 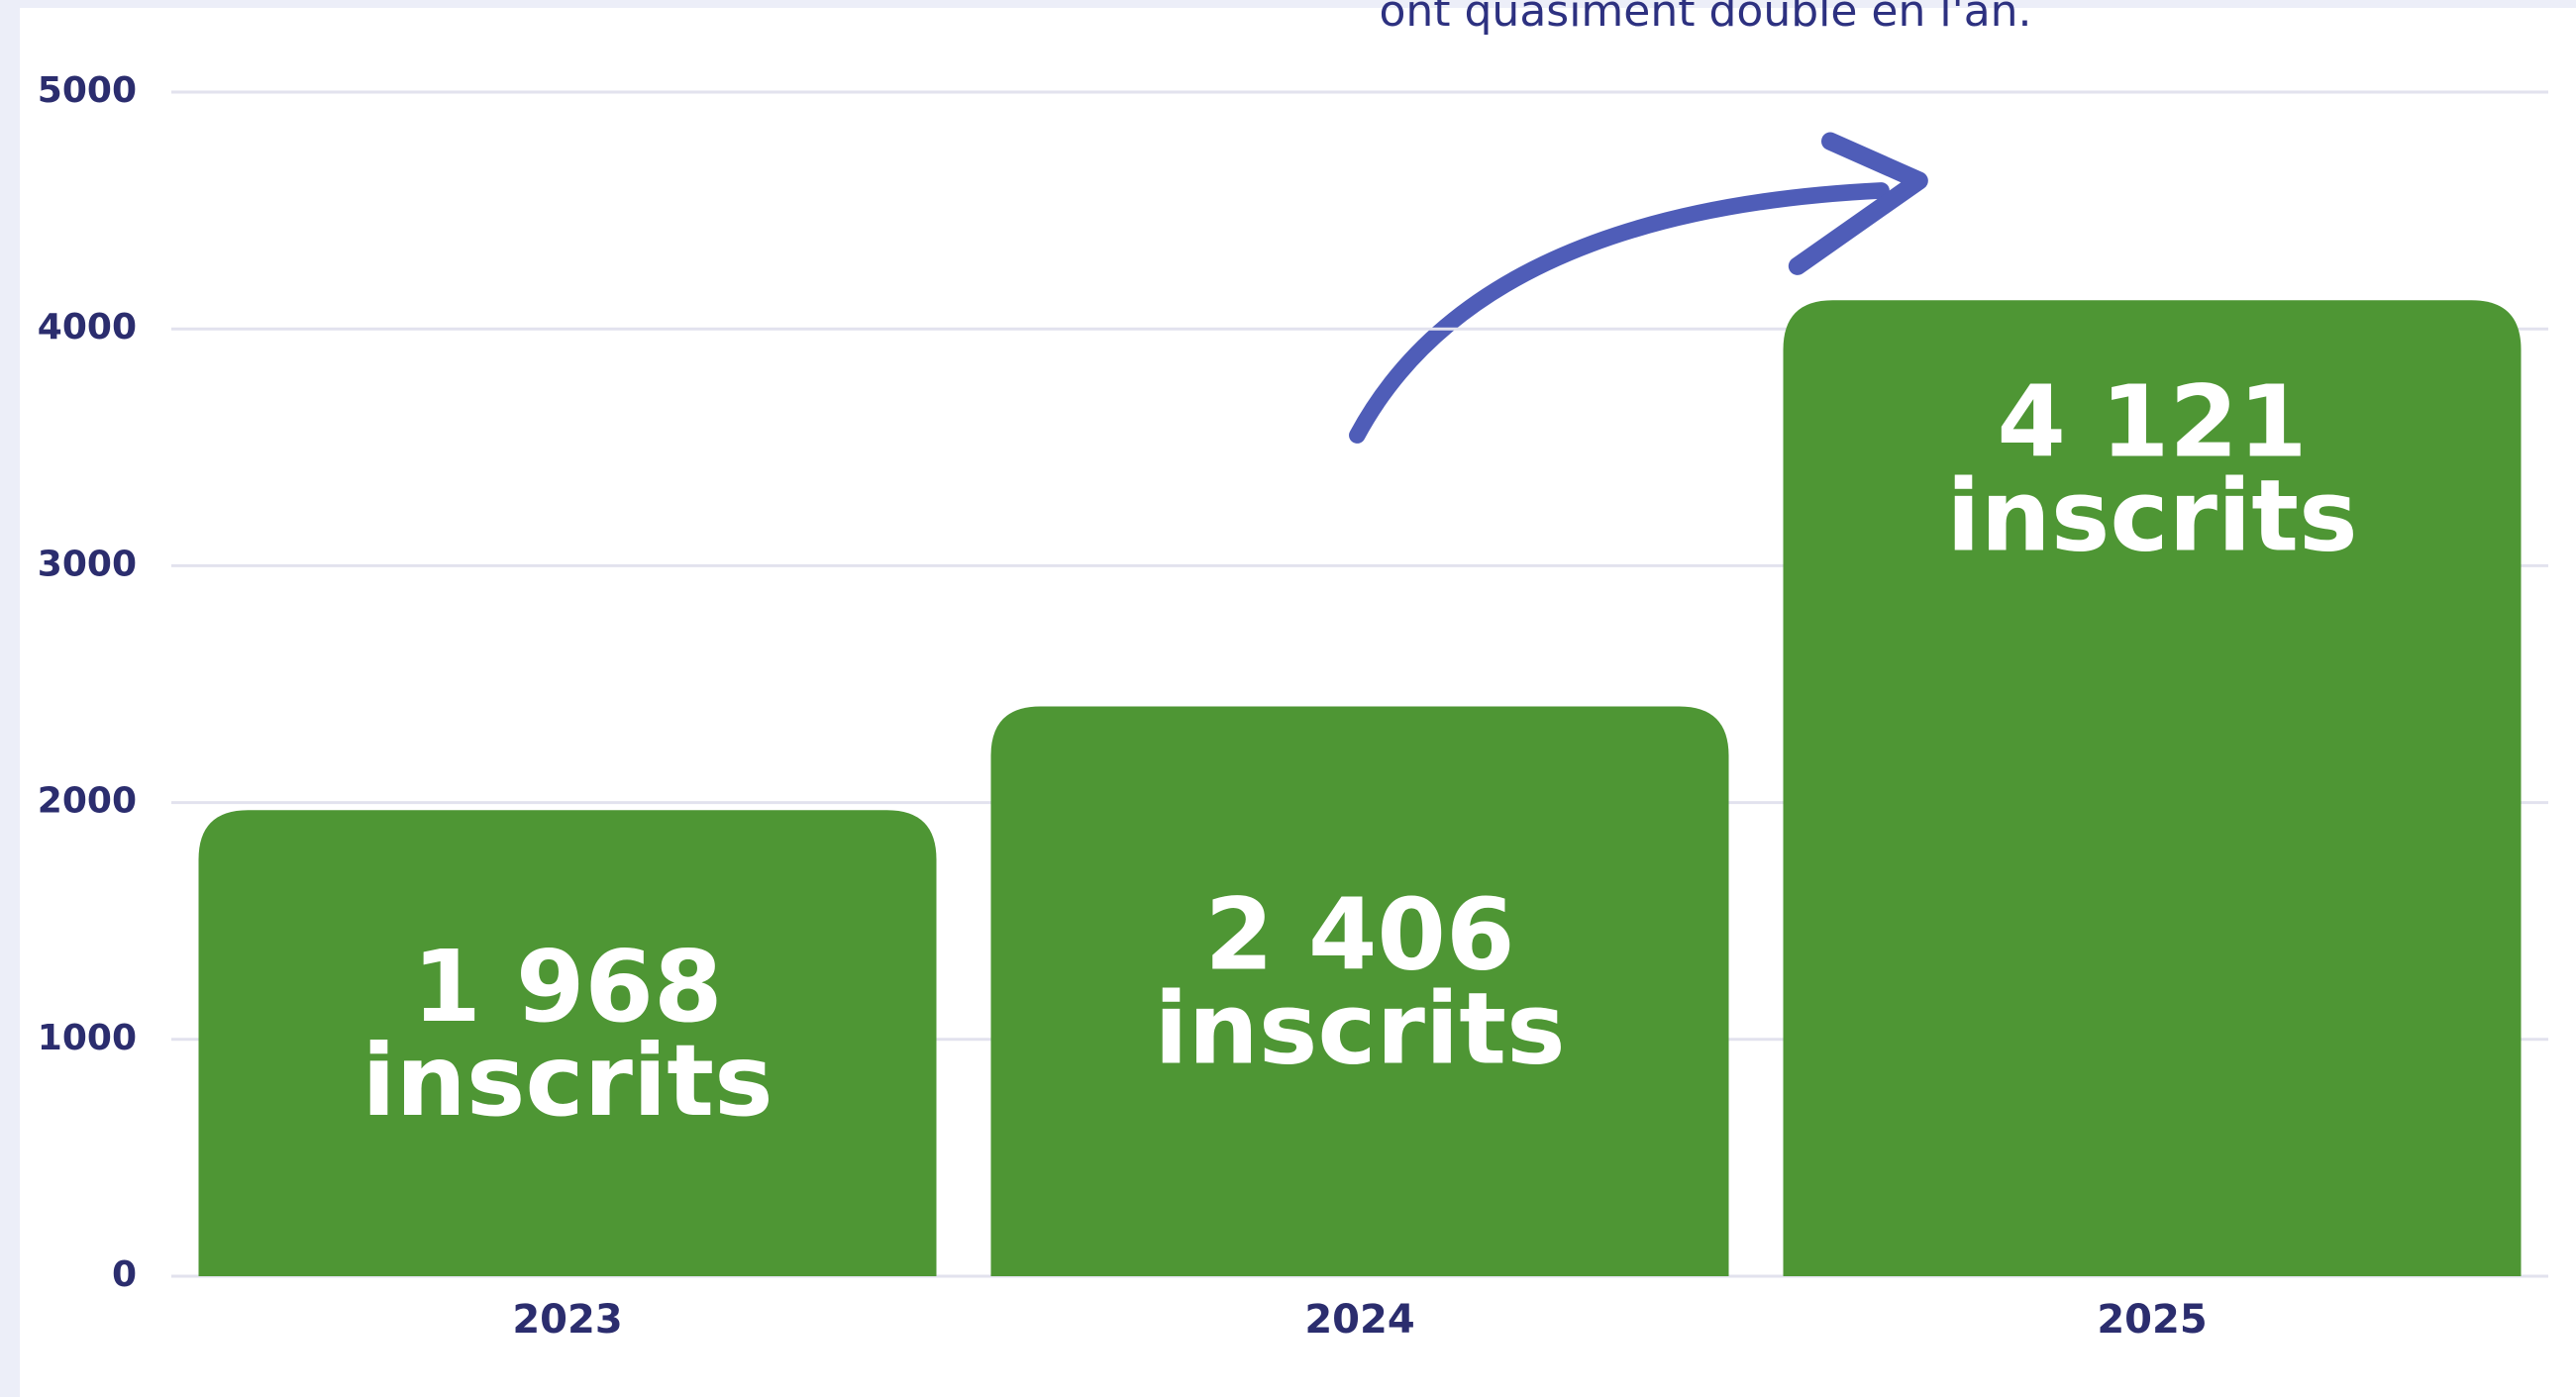 What do you see at coordinates (87, 564) in the screenshot?
I see `y-tick-label: 3000` at bounding box center [87, 564].